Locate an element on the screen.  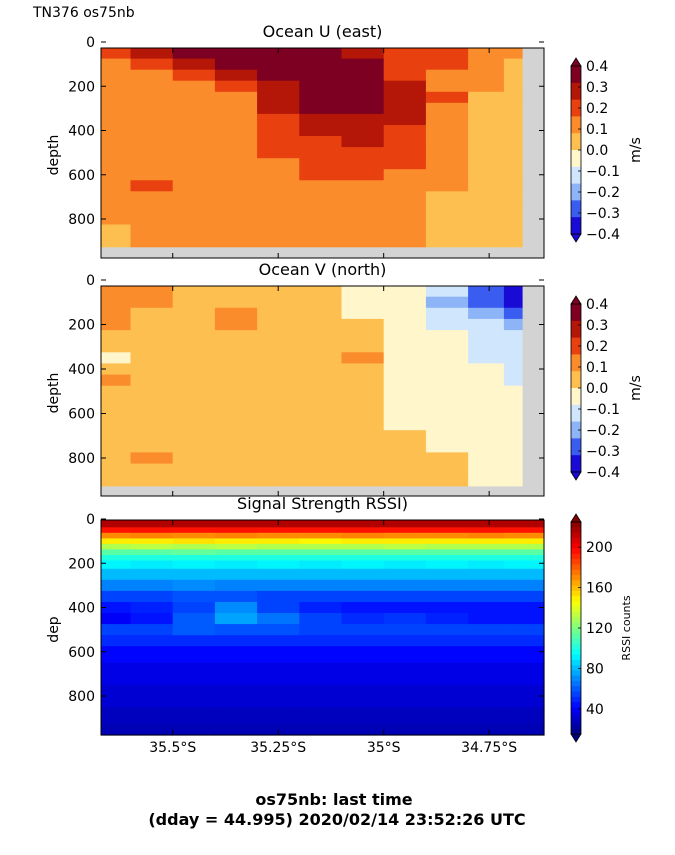
panel-title: Signal Strength RSSI) is located at coordinates (322, 503).